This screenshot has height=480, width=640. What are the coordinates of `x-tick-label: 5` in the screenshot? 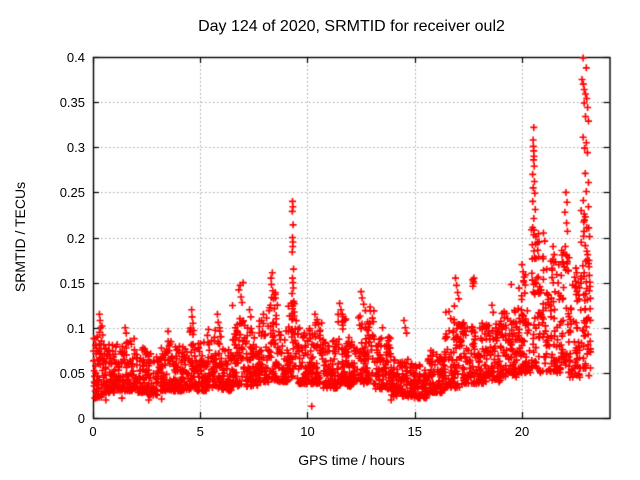 It's located at (200, 431).